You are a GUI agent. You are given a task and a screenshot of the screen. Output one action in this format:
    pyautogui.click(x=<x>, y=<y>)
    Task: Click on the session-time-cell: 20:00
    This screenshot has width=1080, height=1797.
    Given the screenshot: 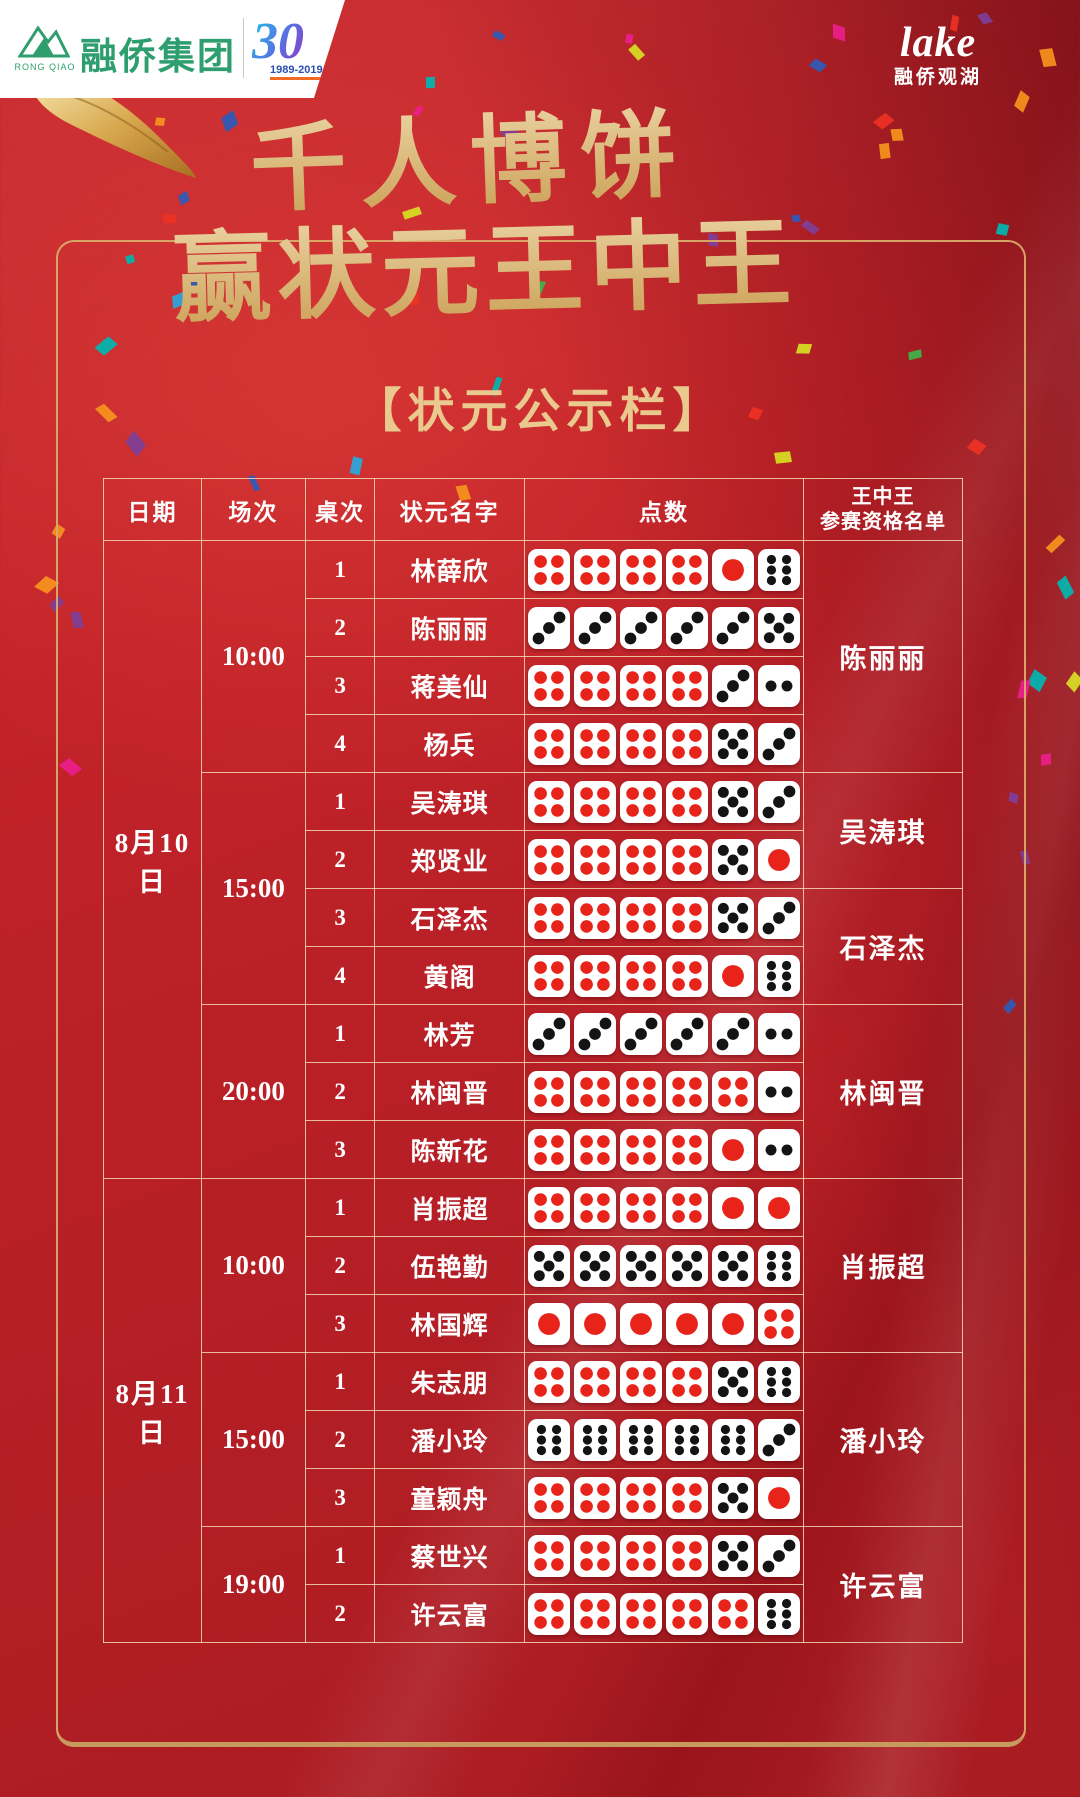 What is the action you would take?
    pyautogui.click(x=253, y=1091)
    